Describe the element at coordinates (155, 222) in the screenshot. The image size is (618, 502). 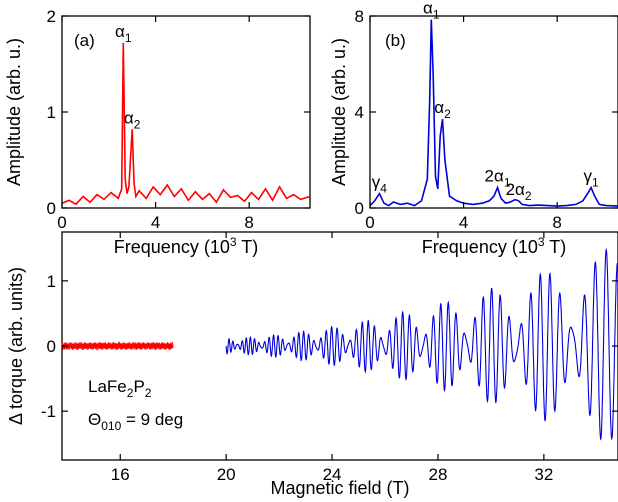
I see `panel-a-xtick-label: 4` at that location.